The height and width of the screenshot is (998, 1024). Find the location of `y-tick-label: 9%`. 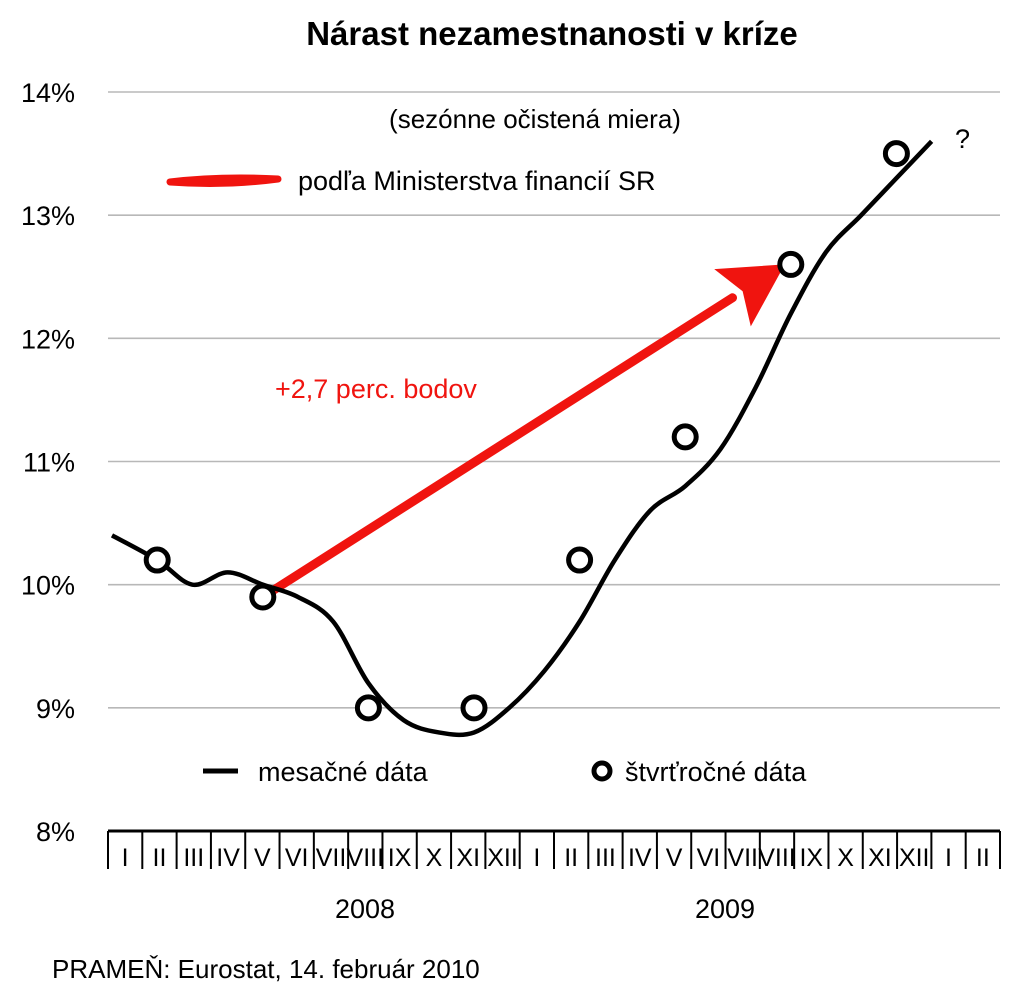

y-tick-label: 9% is located at coordinates (55, 709).